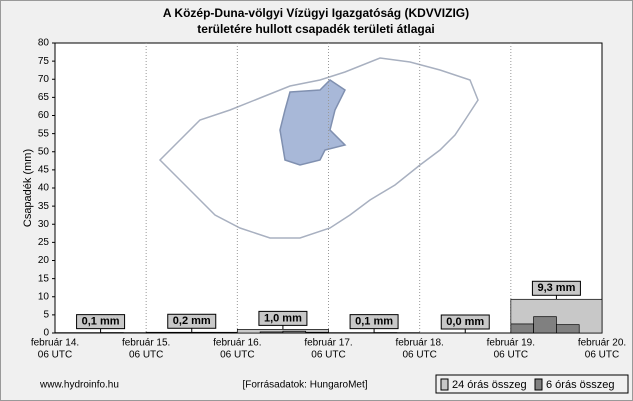 This screenshot has width=633, height=401. I want to click on y-tick-label: 0, so click(46, 333).